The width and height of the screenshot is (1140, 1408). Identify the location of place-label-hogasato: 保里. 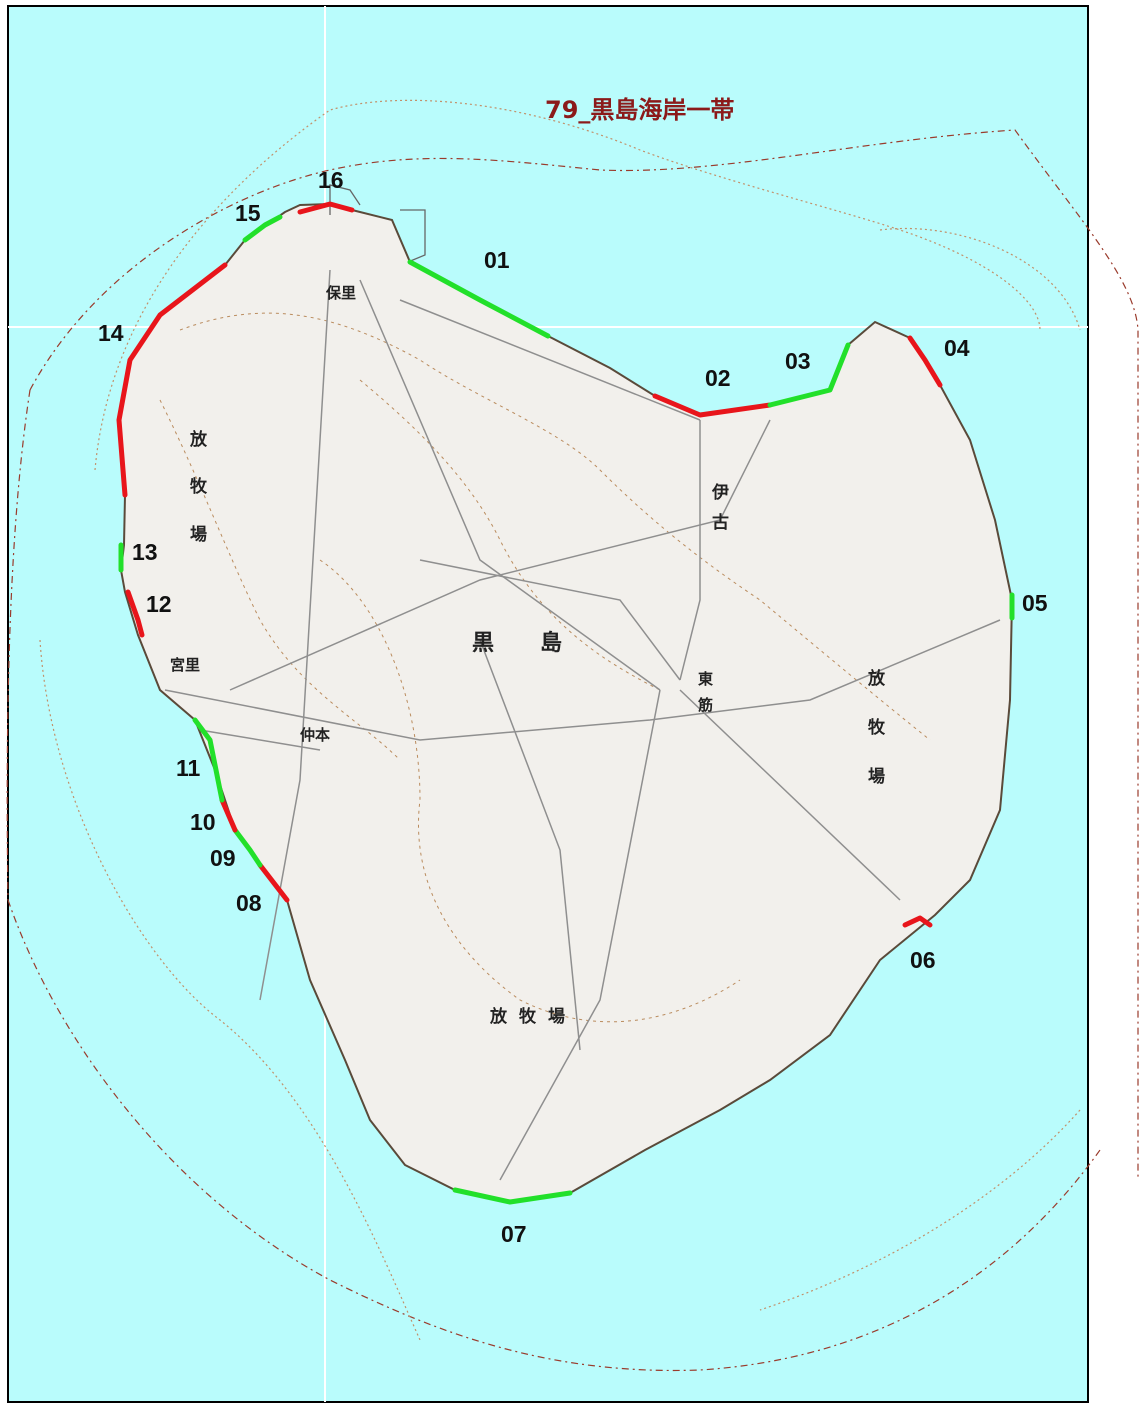
(340, 293).